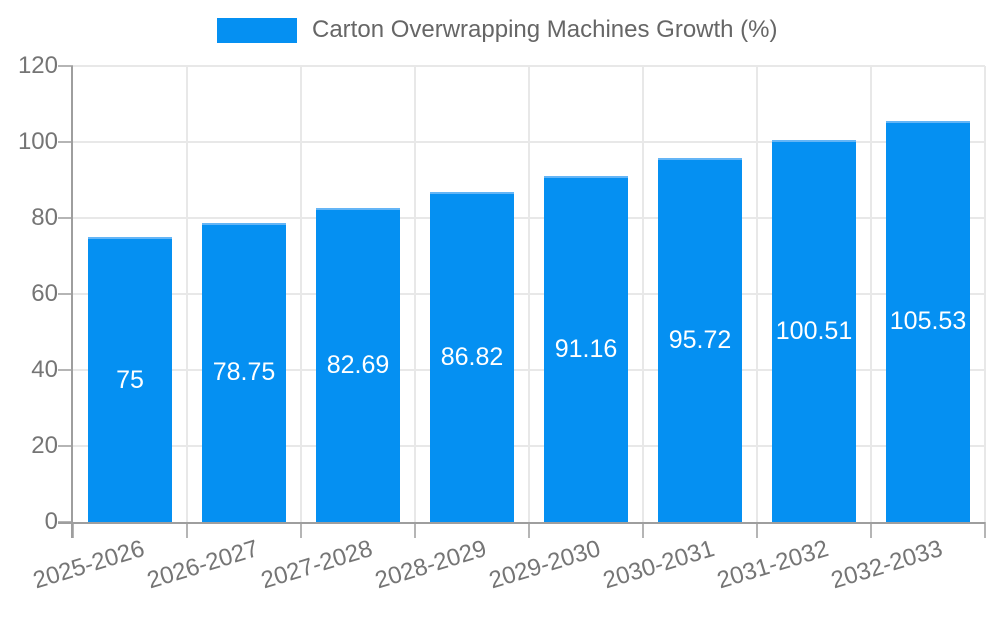 The image size is (1000, 619). I want to click on legend-item: Carton Overwrapping Machines Growth (%), so click(497, 30).